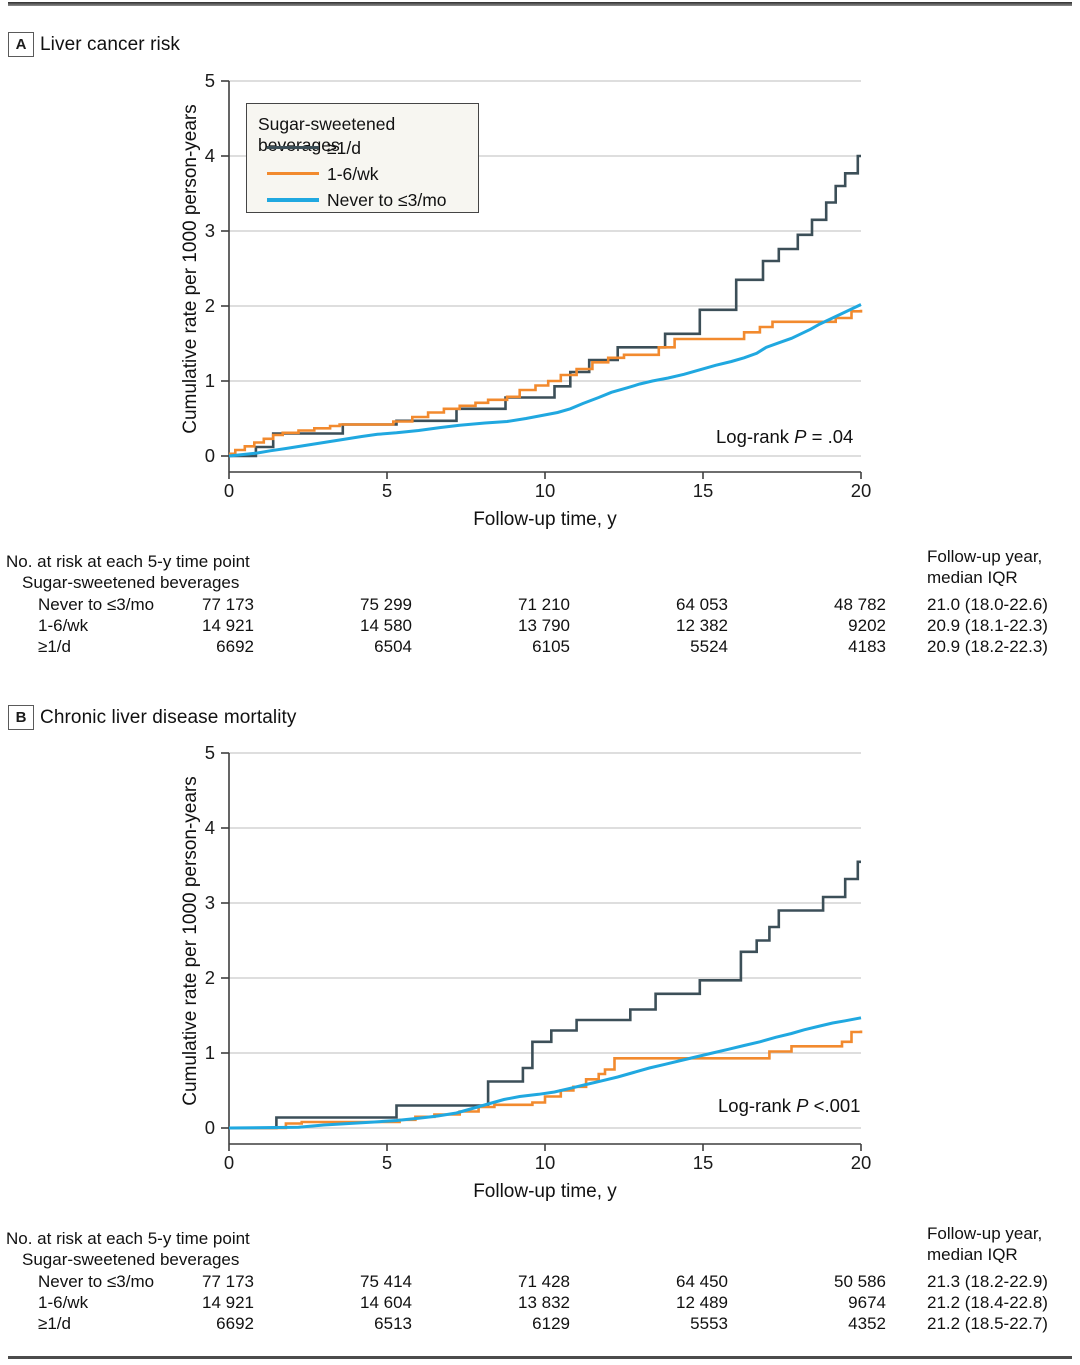 This screenshot has width=1080, height=1365. I want to click on risk-count: 4183, so click(867, 646).